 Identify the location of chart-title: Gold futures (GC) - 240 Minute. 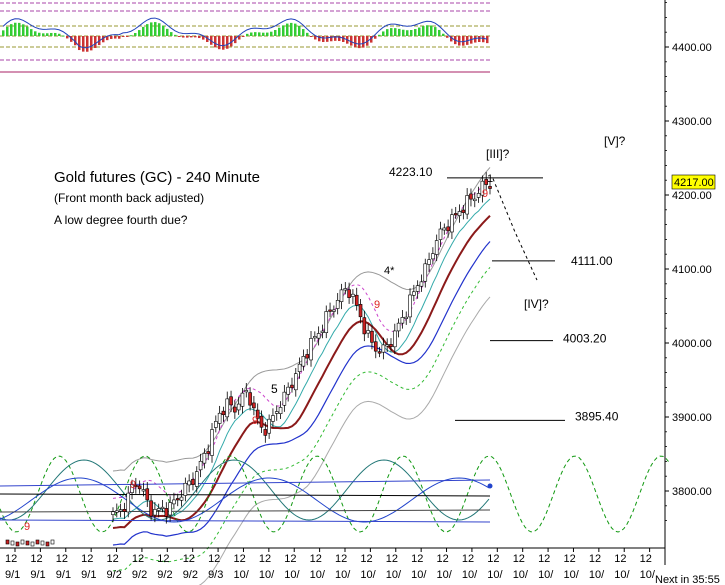
(157, 177).